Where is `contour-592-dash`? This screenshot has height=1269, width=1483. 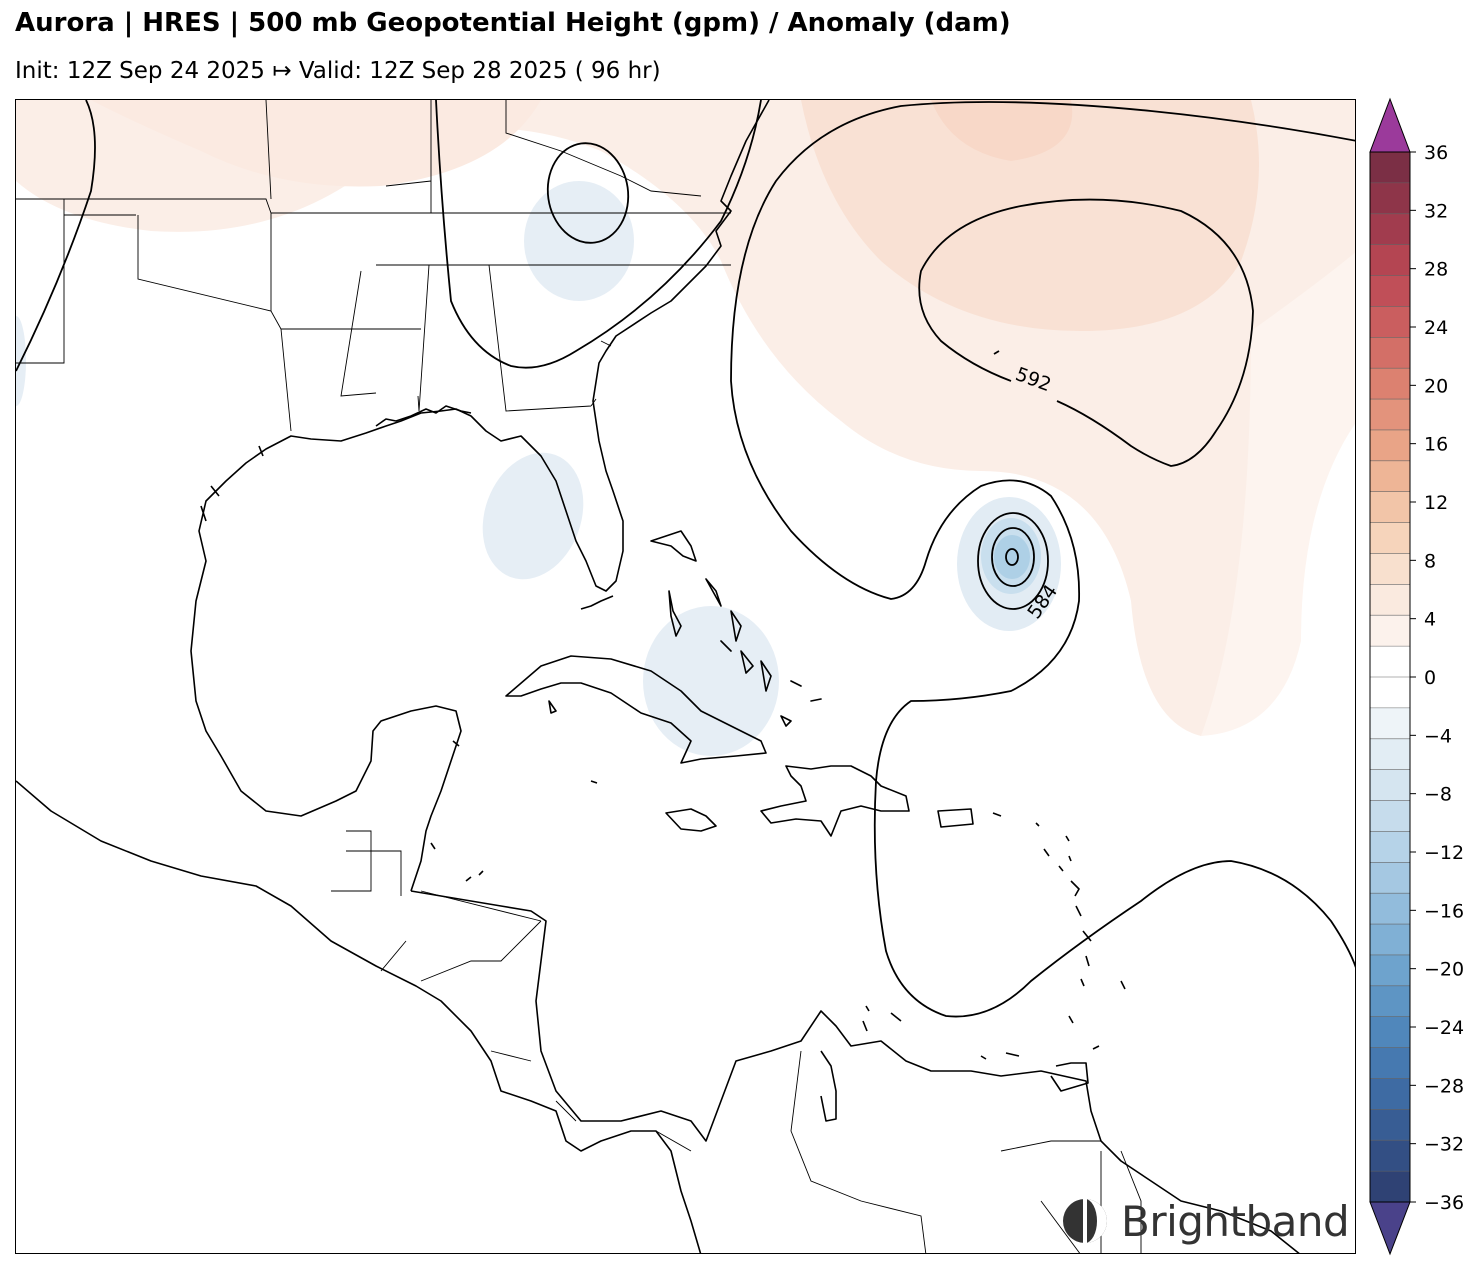
contour-592-dash is located at coordinates (996, 352).